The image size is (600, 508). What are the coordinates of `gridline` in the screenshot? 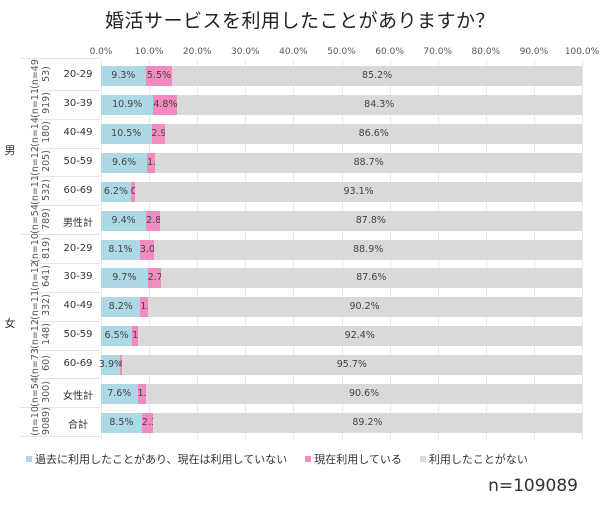 It's located at (582, 250).